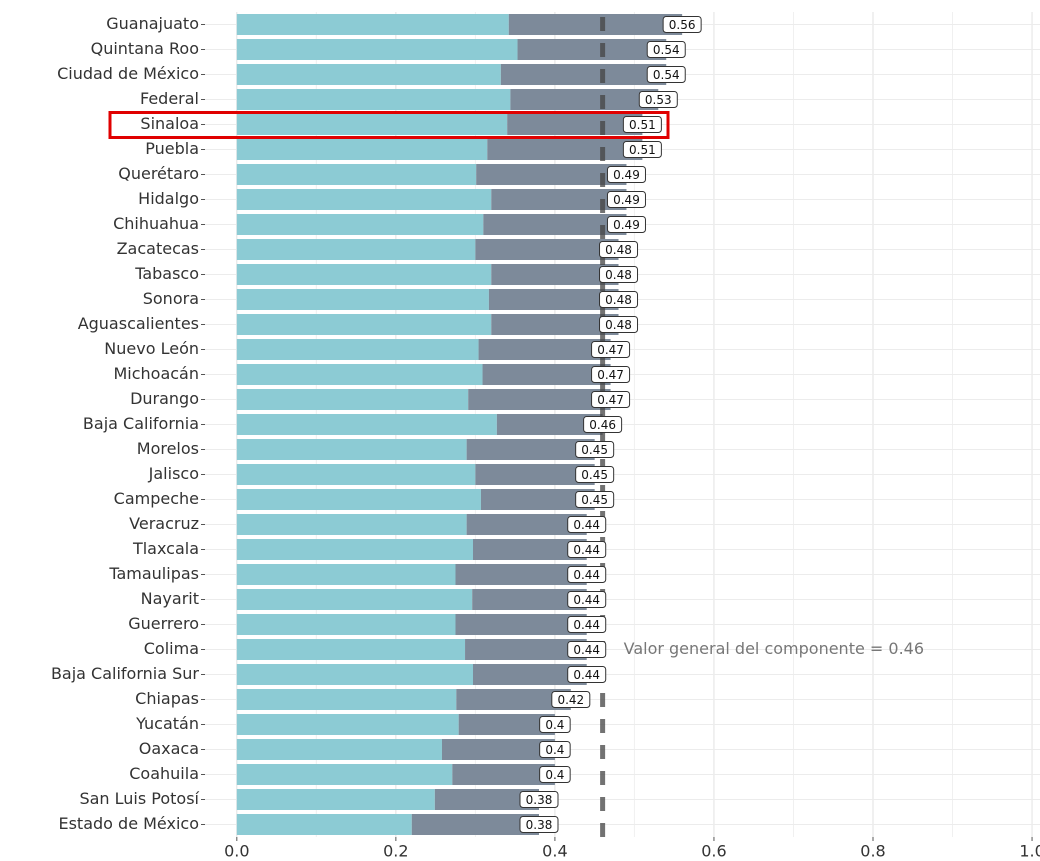  Describe the element at coordinates (128, 73) in the screenshot. I see `y-tick-label: Ciudad de México` at that location.